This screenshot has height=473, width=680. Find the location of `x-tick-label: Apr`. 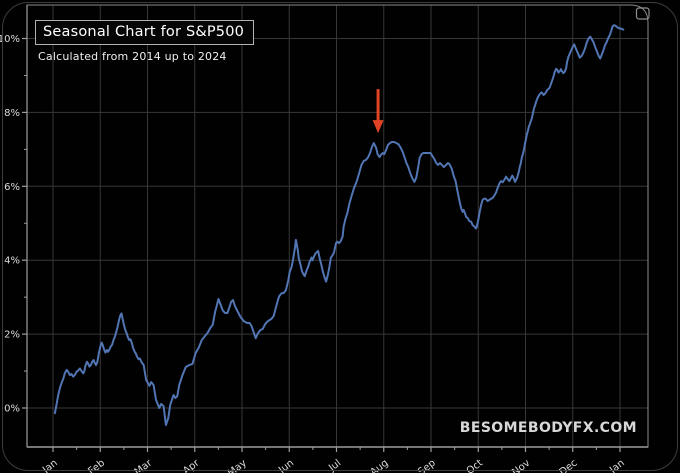

x-tick-label: Apr is located at coordinates (191, 465).